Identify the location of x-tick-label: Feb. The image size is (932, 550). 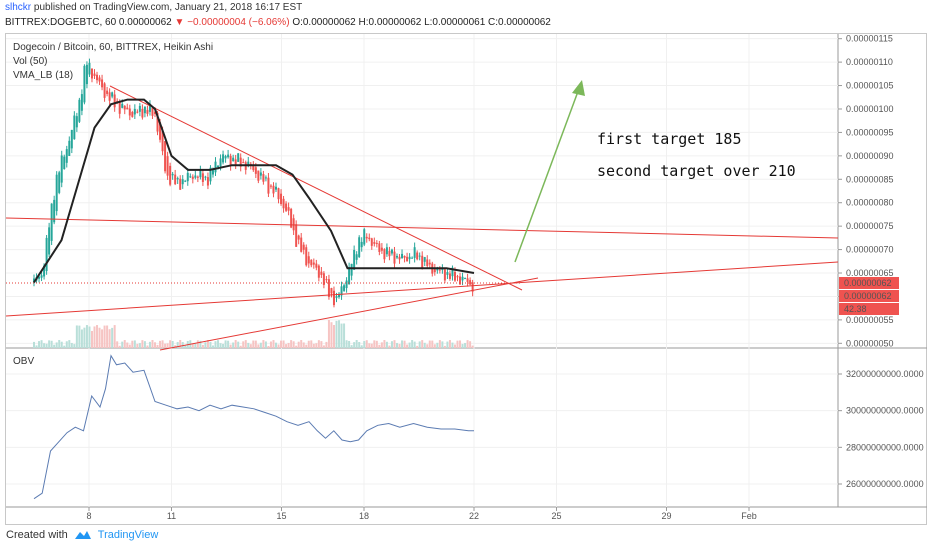
(749, 516).